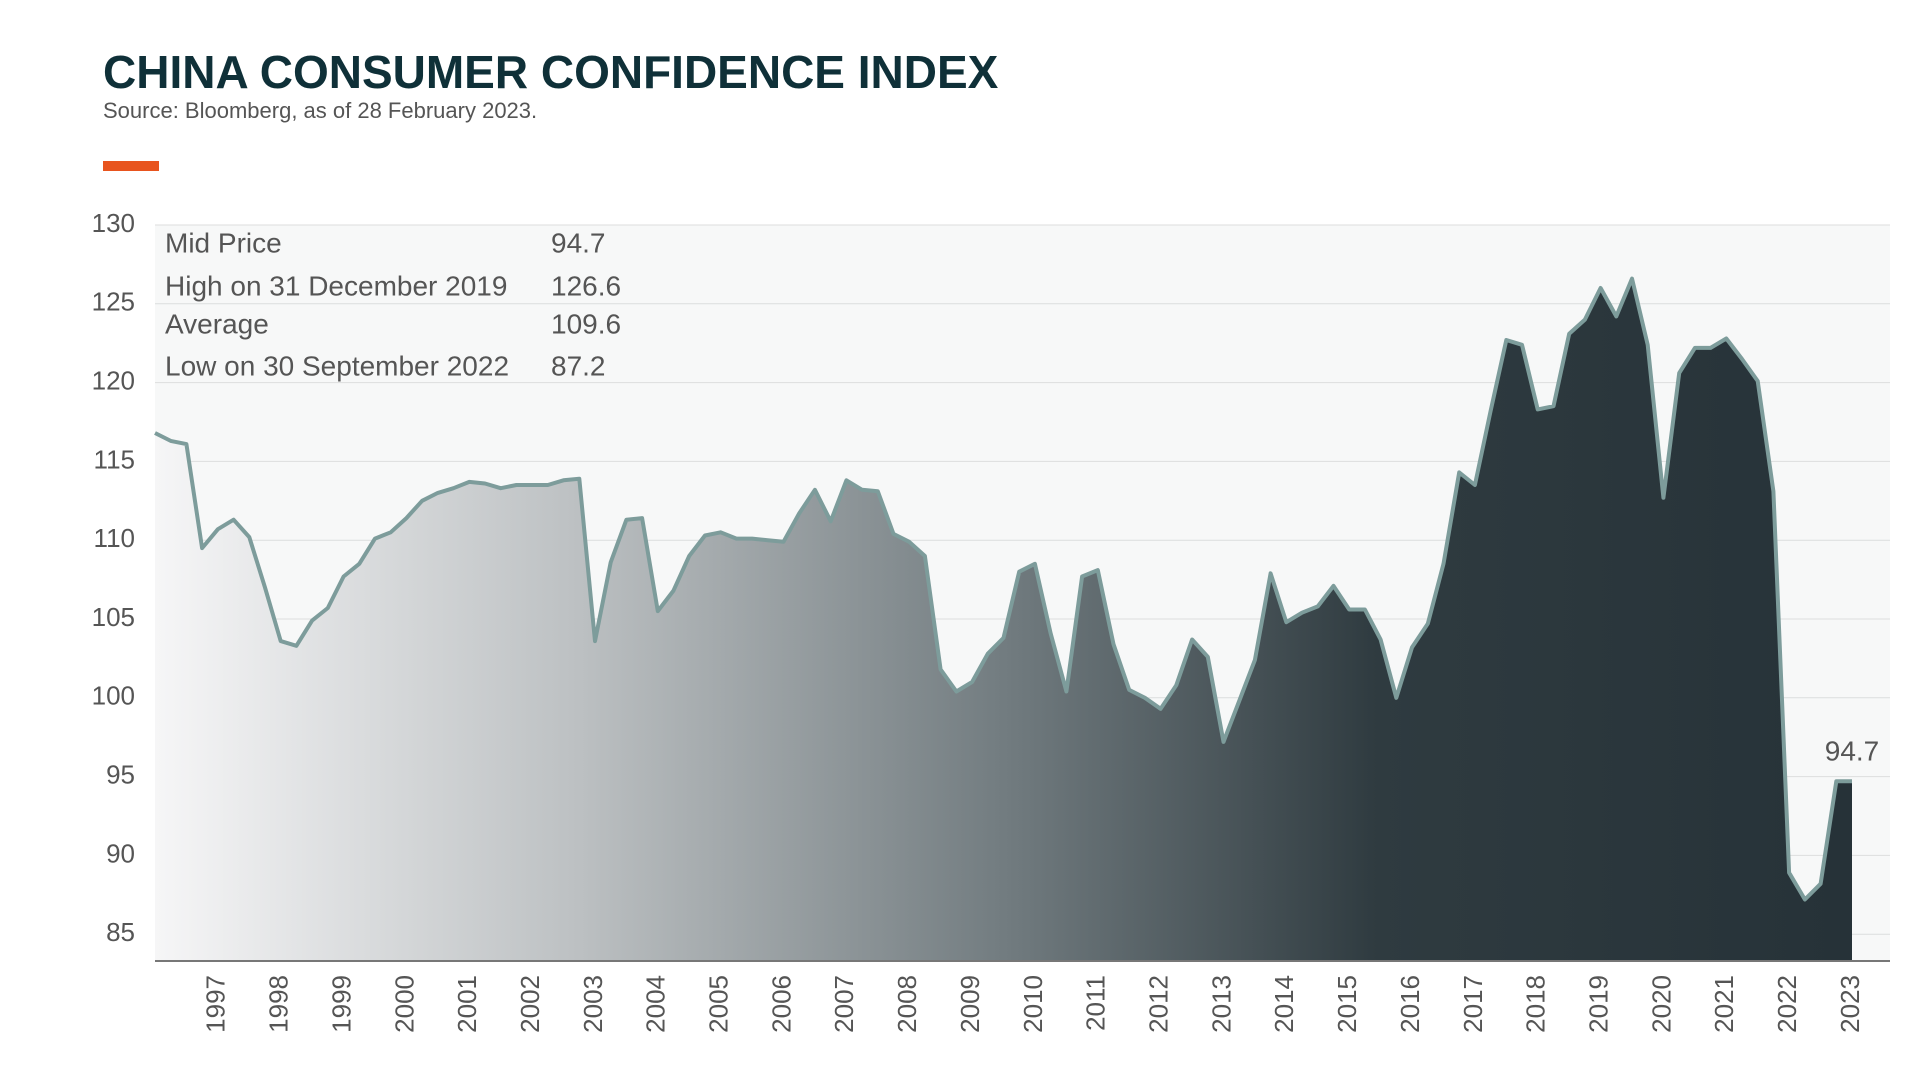  Describe the element at coordinates (1850, 1004) in the screenshot. I see `x-tick-label: 2023` at that location.